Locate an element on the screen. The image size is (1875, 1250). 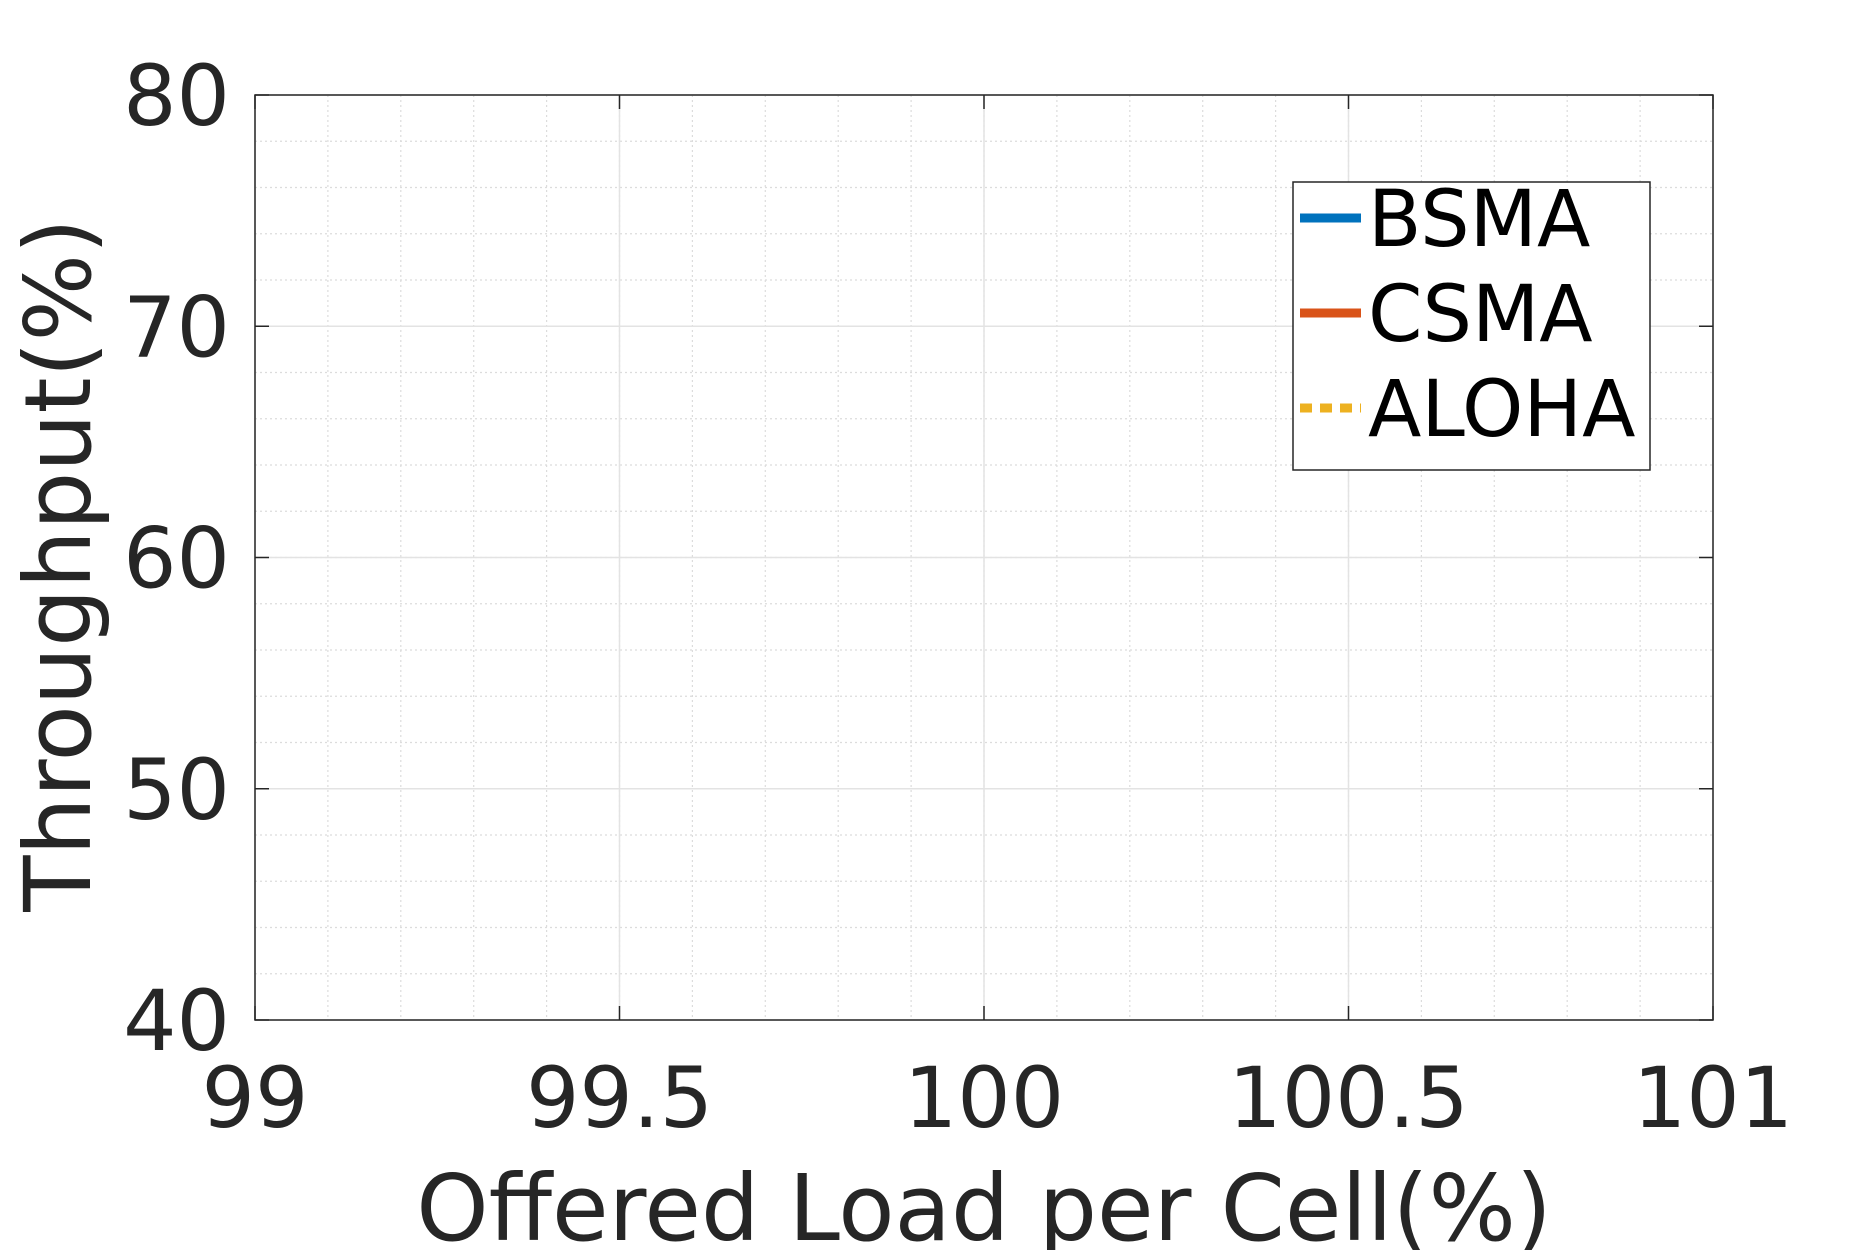
y-tick-label: 50 is located at coordinates (176, 790).